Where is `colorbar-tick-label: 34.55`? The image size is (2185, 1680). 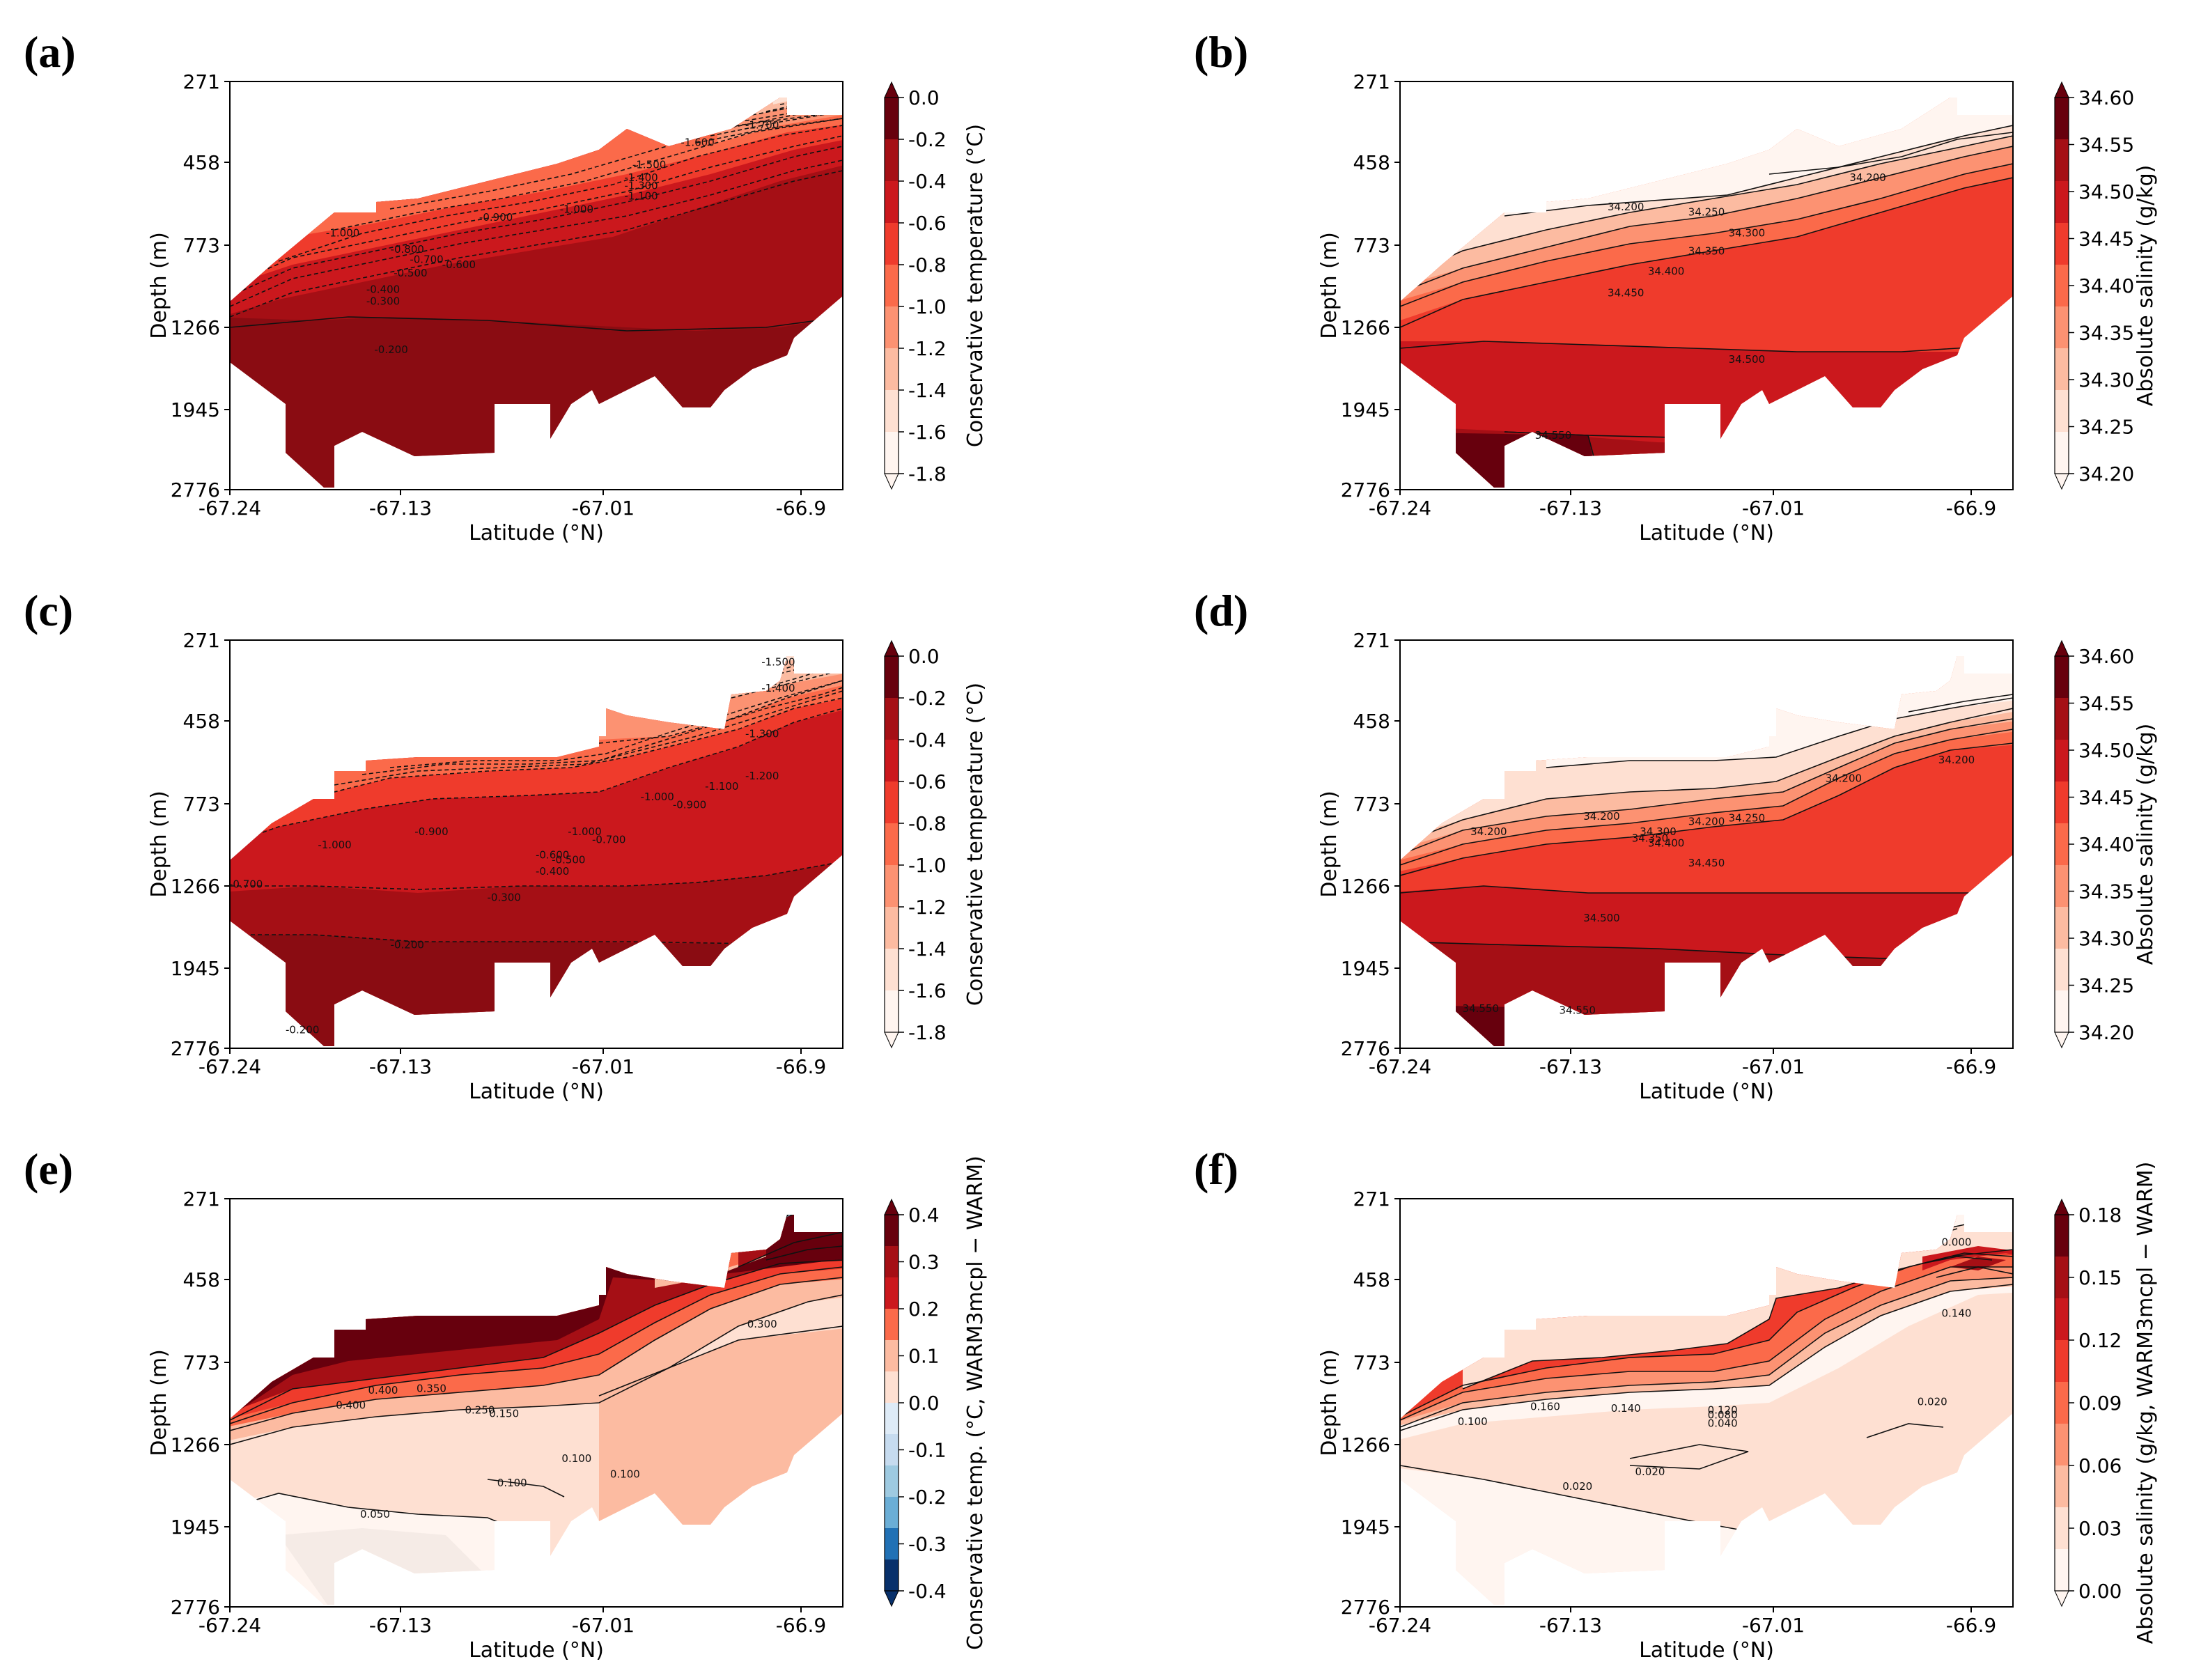
colorbar-tick-label: 34.55 is located at coordinates (2106, 145).